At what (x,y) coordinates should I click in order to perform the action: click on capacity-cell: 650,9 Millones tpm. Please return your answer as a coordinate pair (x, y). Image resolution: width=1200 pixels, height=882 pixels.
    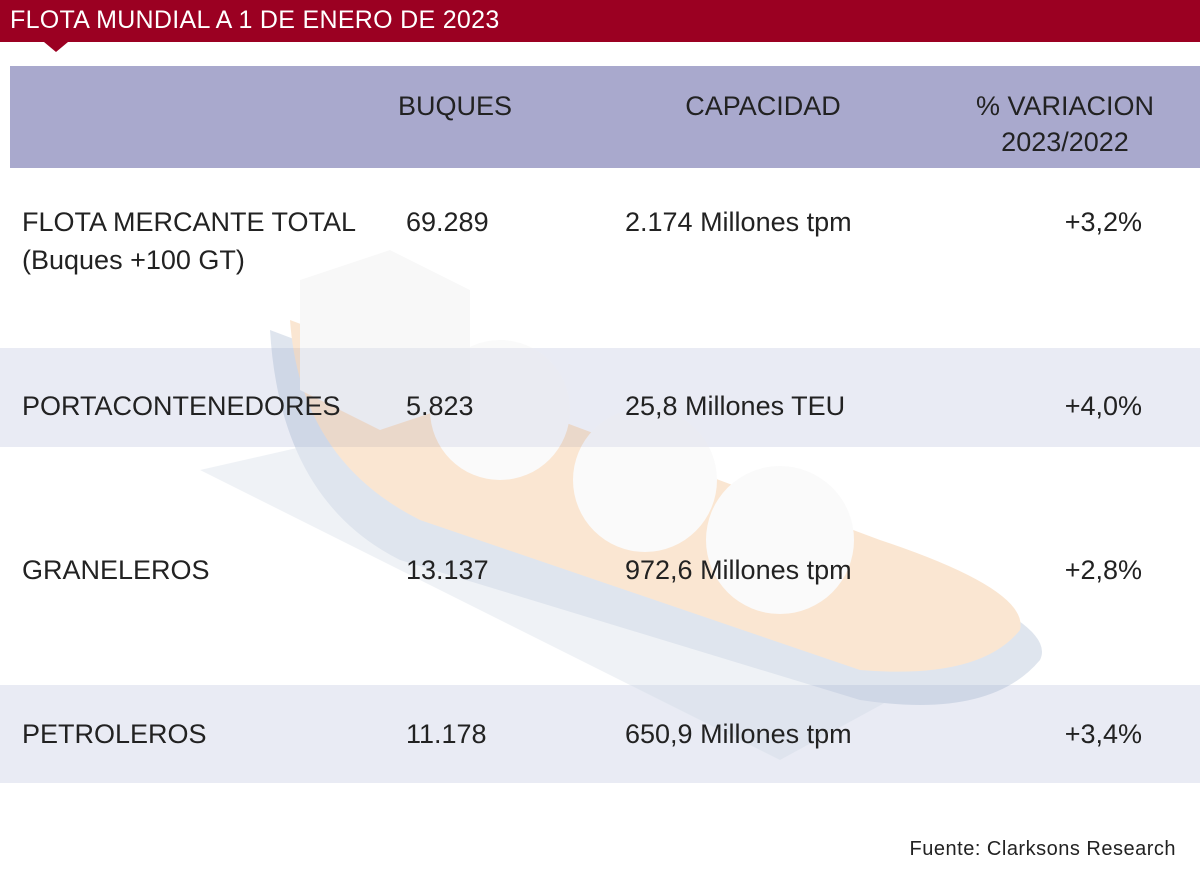
    Looking at the image, I should click on (738, 734).